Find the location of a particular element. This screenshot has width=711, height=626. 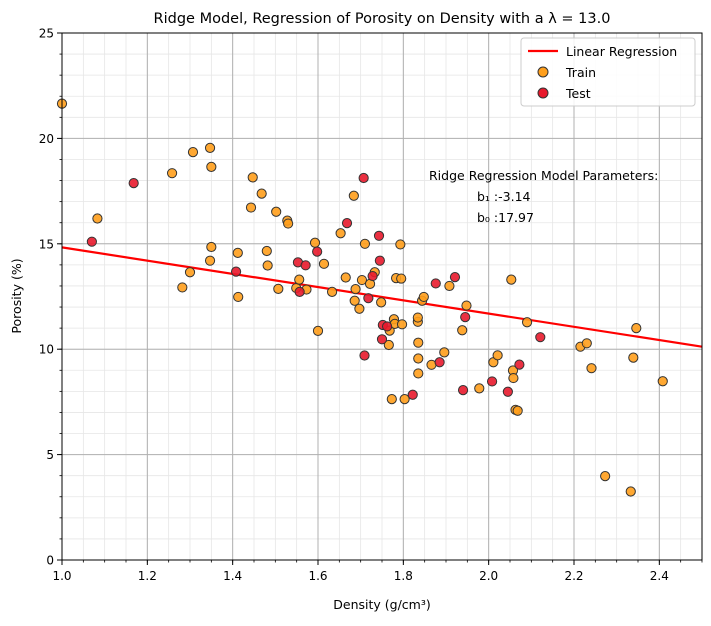

legend-label-regression: Linear Regression is located at coordinates (621, 51).